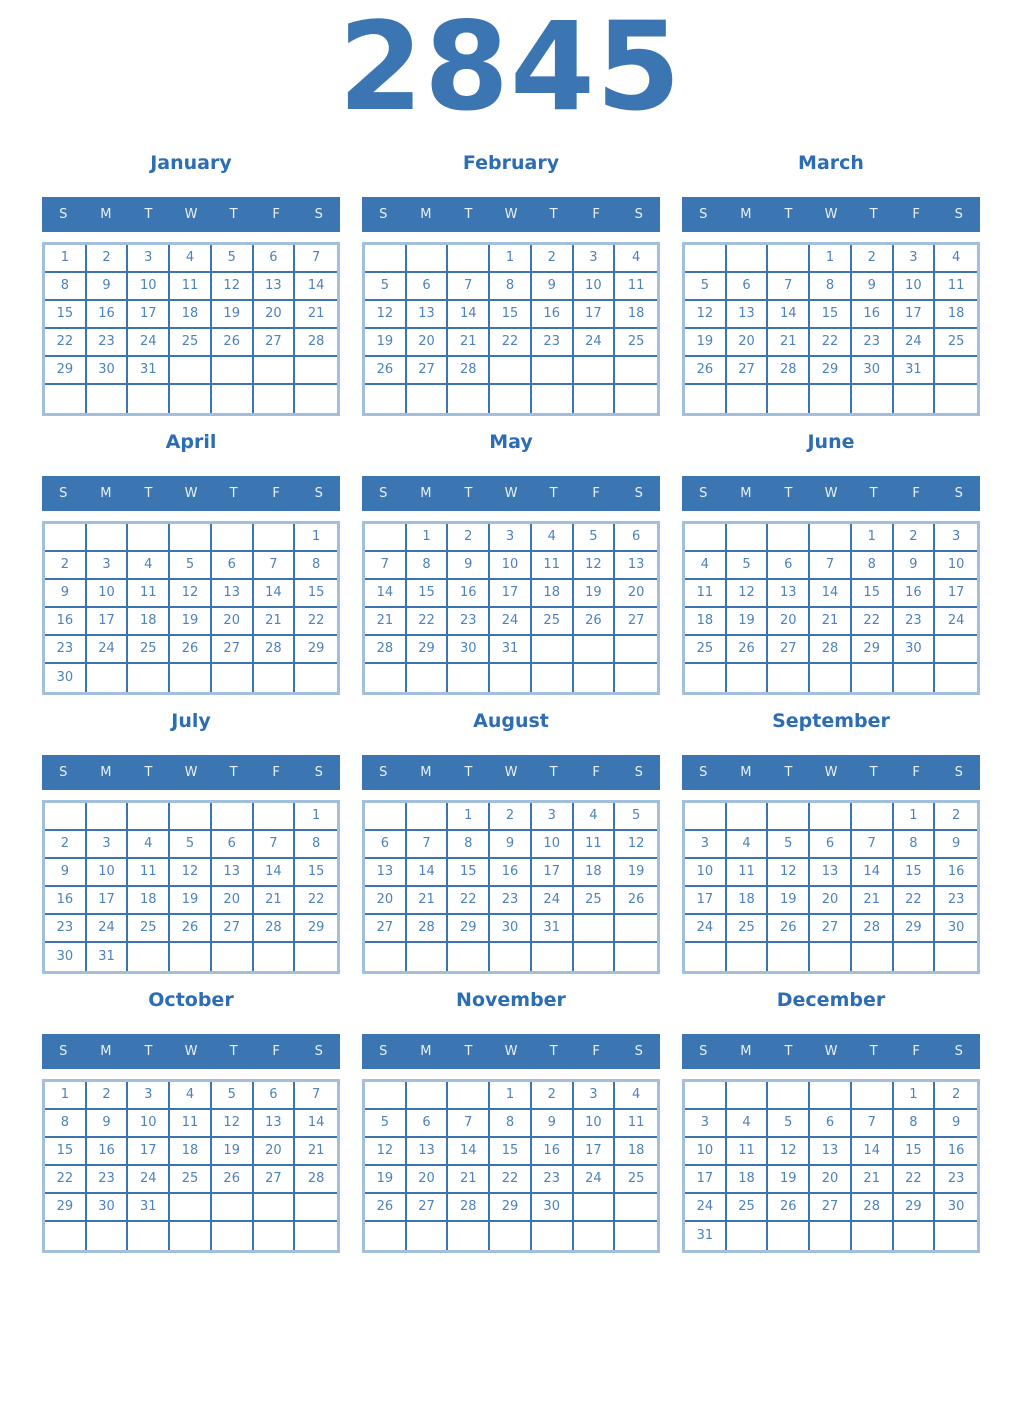  Describe the element at coordinates (914, 342) in the screenshot. I see `day-cell: 24` at that location.